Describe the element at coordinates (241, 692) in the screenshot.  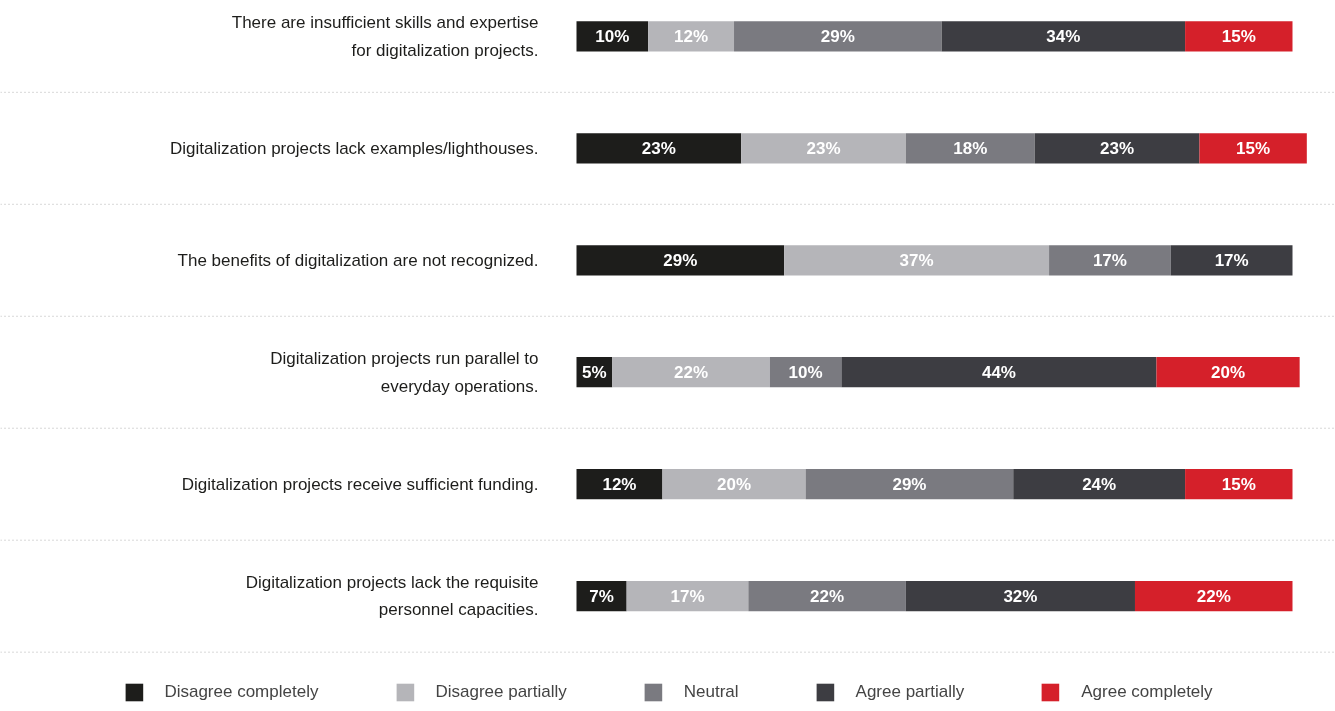
I see `legend-label: Disagree completely` at that location.